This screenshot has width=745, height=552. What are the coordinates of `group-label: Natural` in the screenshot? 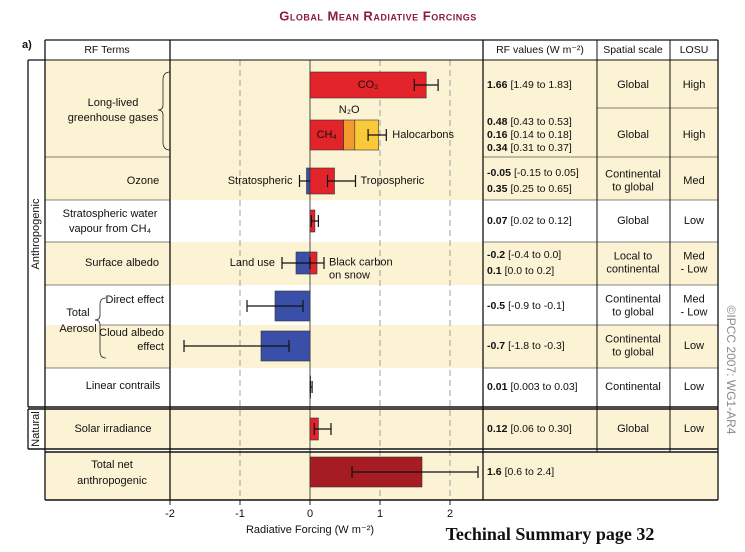 It's located at (36, 428).